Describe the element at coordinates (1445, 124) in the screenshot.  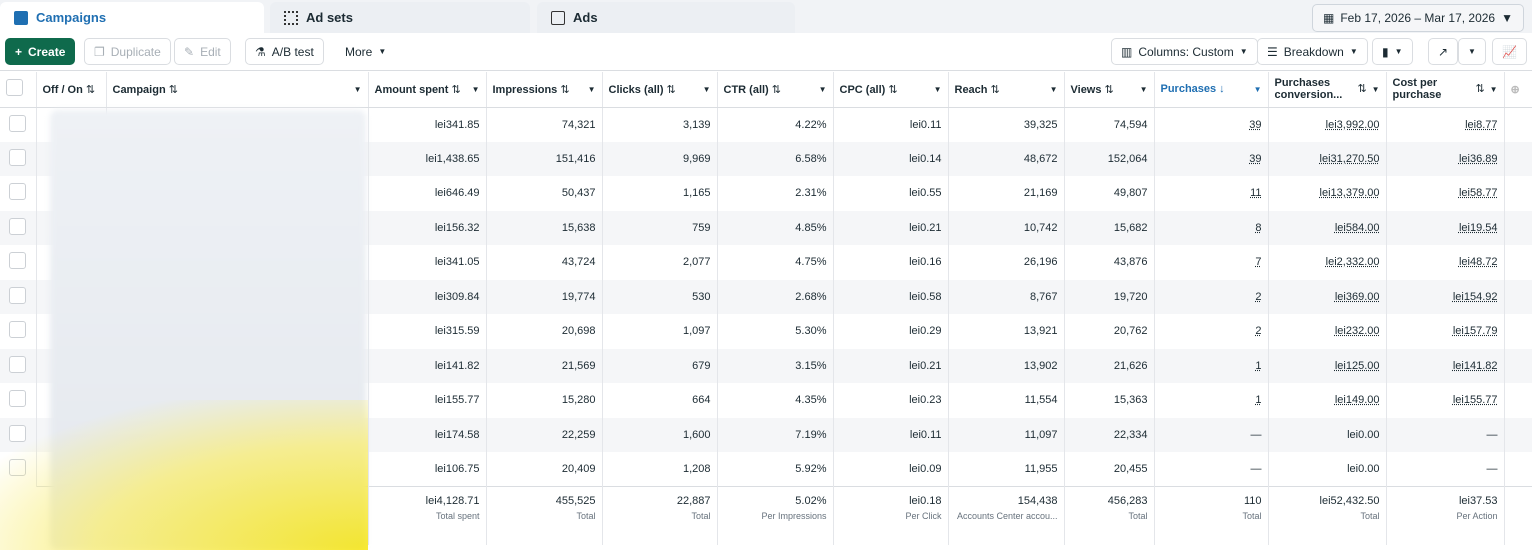
I see `cell: lei8.77` at that location.